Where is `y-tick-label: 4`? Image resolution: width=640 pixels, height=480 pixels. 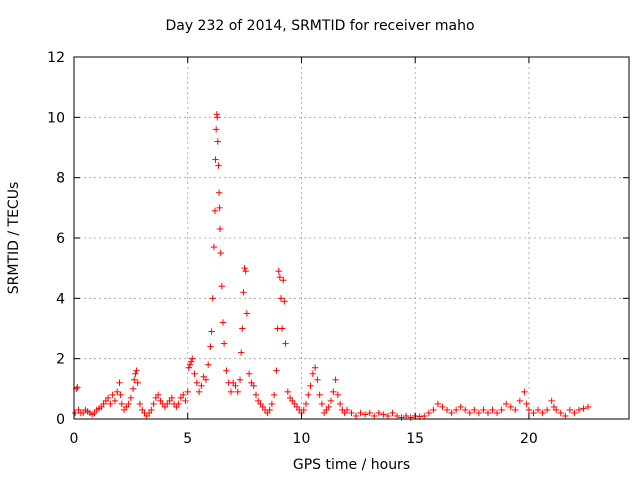 y-tick-label: 4 is located at coordinates (60, 299).